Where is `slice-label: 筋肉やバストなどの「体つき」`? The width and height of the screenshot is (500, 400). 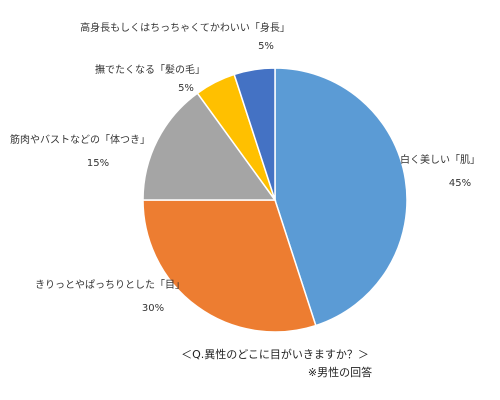 slice-label: 筋肉やバストなどの「体つき」 is located at coordinates (80, 139).